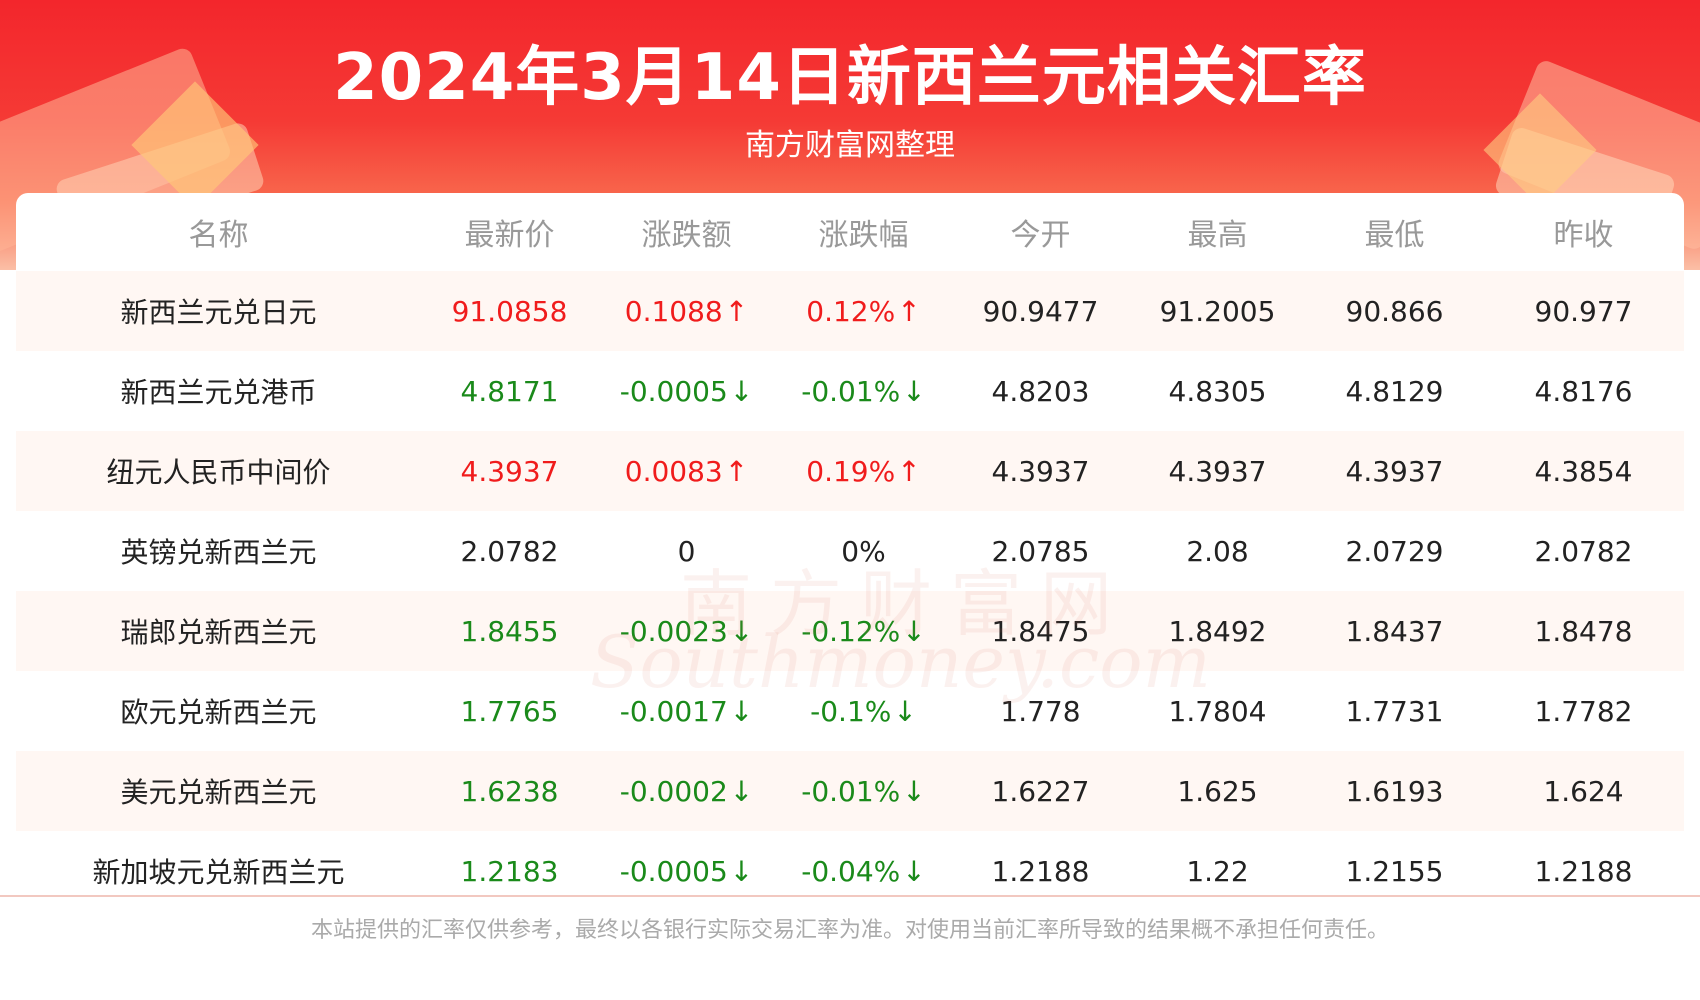 The height and width of the screenshot is (1000, 1700). I want to click on cell-pct: -0.04%↓, so click(863, 871).